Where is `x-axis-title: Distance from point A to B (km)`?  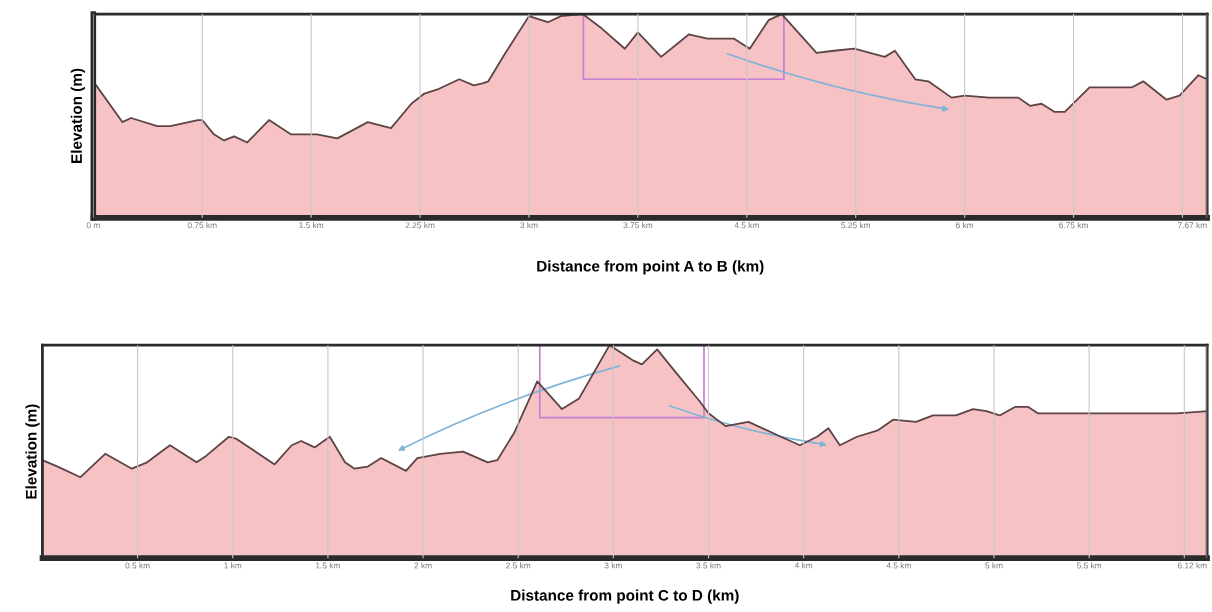
x-axis-title: Distance from point A to B (km) is located at coordinates (650, 267).